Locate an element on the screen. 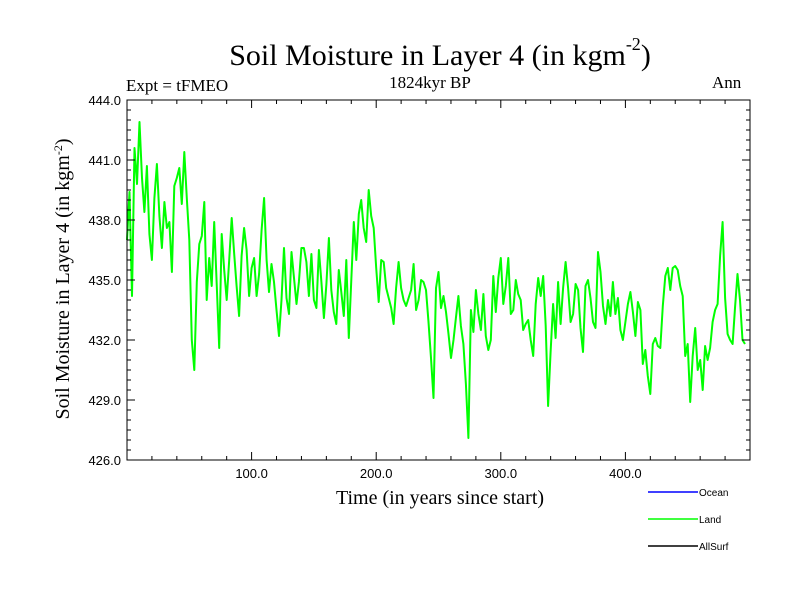 This screenshot has height=600, width=800. y-tick-label: 432.0 is located at coordinates (104, 340).